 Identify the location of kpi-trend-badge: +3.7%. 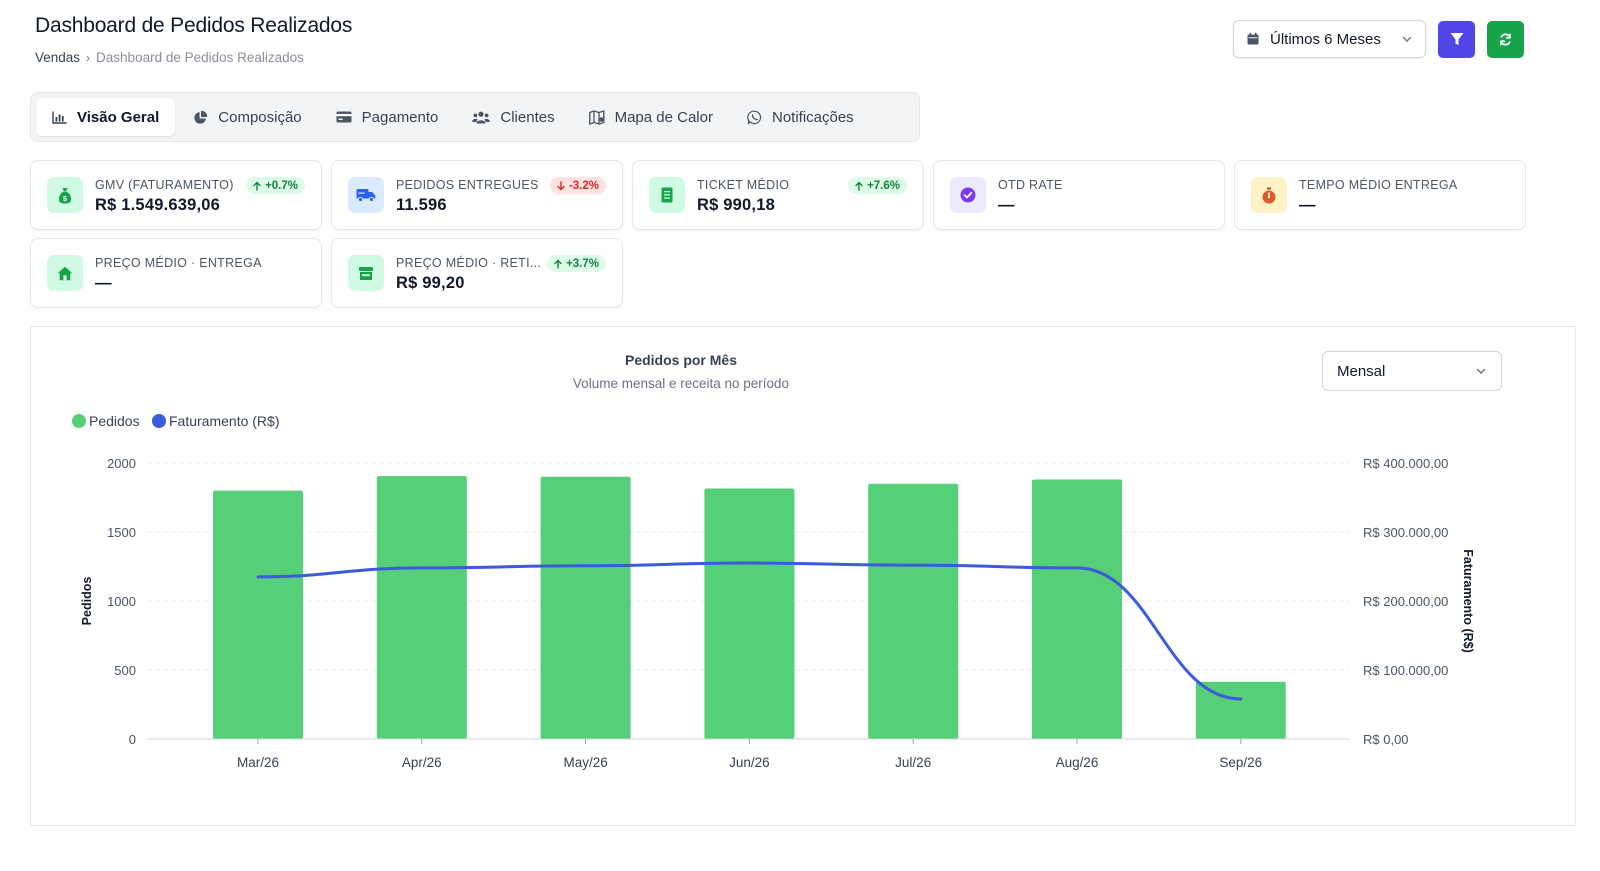
(576, 263).